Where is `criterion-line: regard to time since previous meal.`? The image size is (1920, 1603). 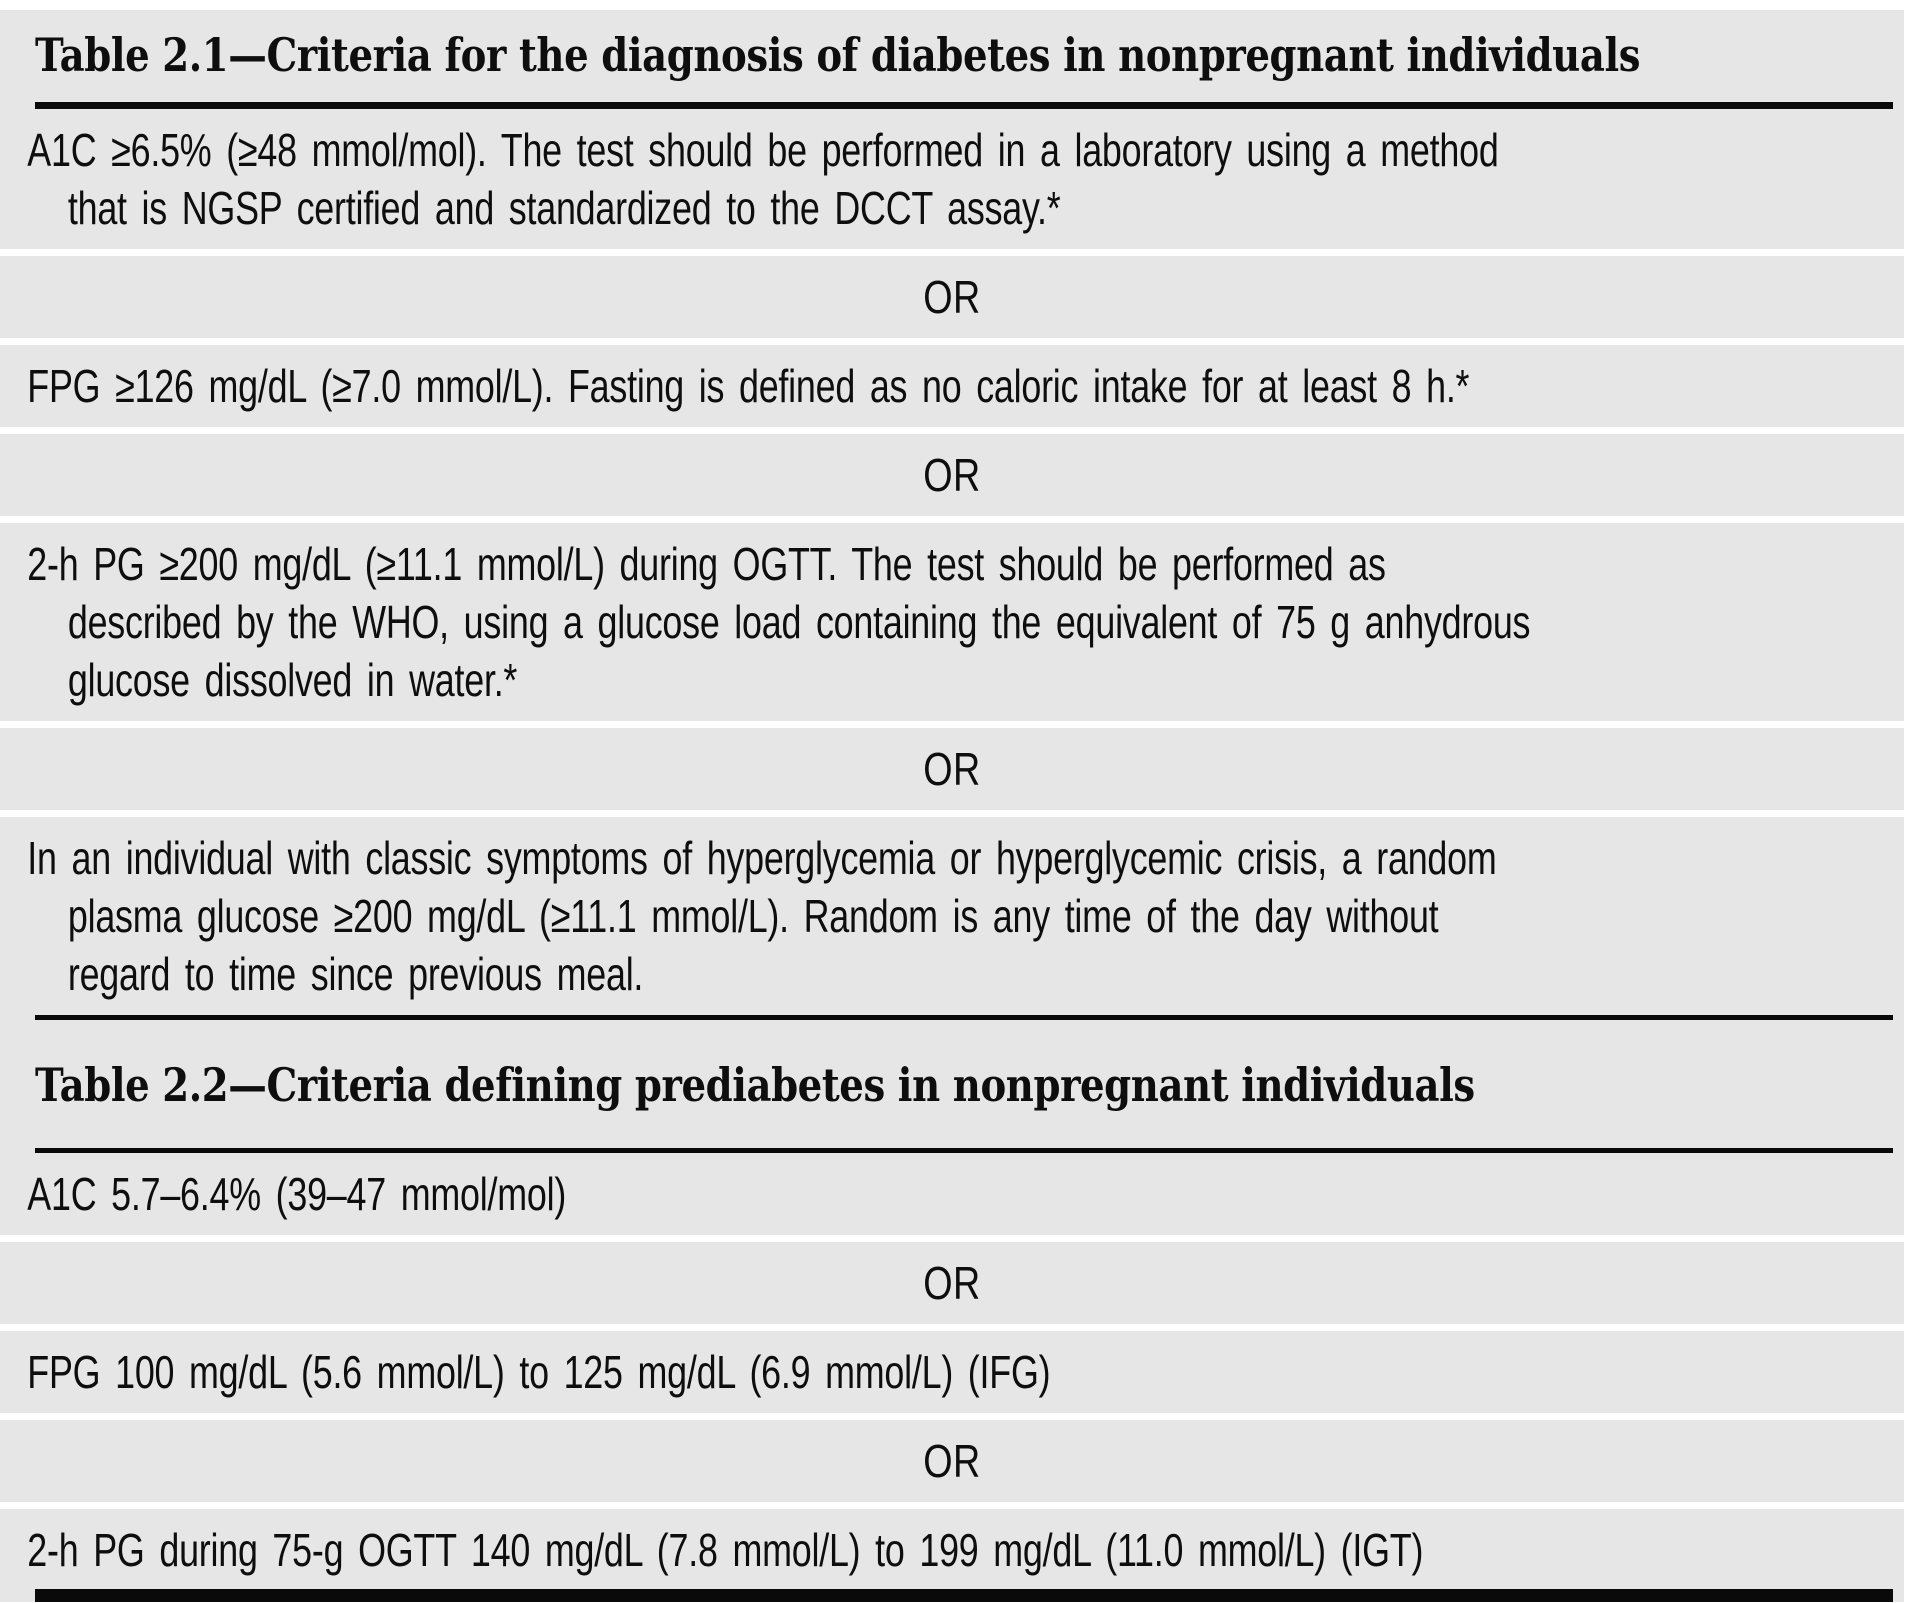 criterion-line: regard to time since previous meal. is located at coordinates (355, 974).